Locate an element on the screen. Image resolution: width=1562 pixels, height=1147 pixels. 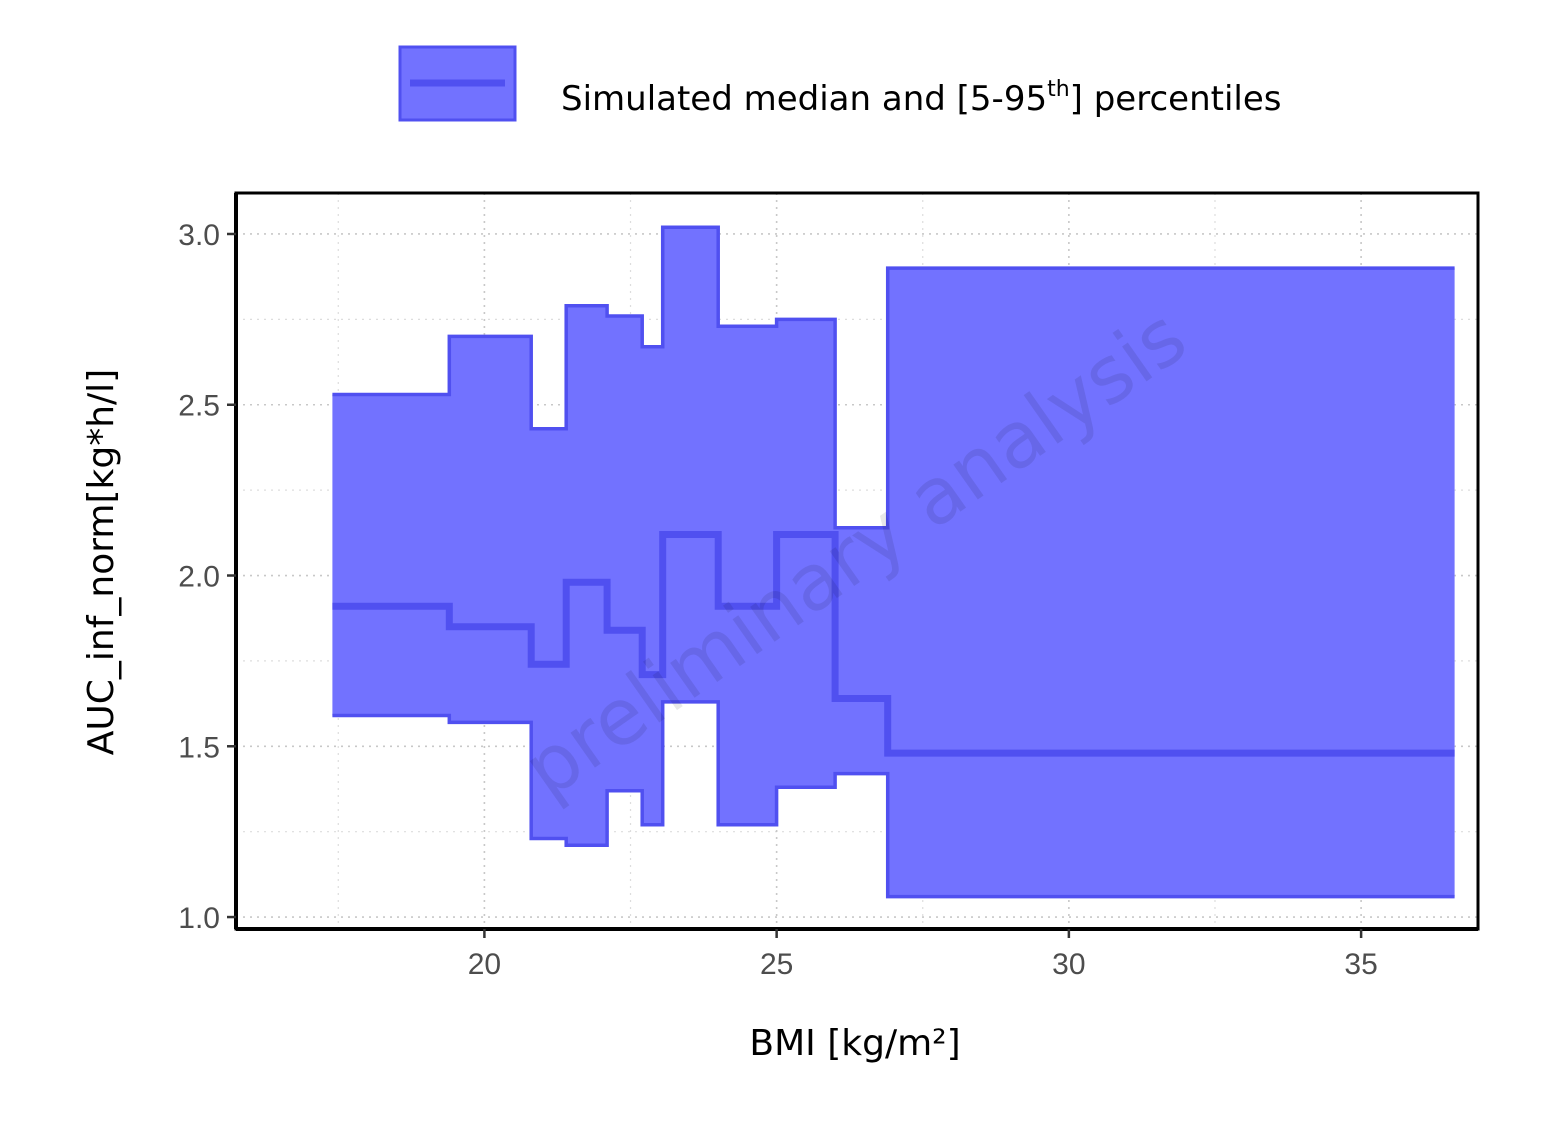
p05-step-line is located at coordinates (893, 799).